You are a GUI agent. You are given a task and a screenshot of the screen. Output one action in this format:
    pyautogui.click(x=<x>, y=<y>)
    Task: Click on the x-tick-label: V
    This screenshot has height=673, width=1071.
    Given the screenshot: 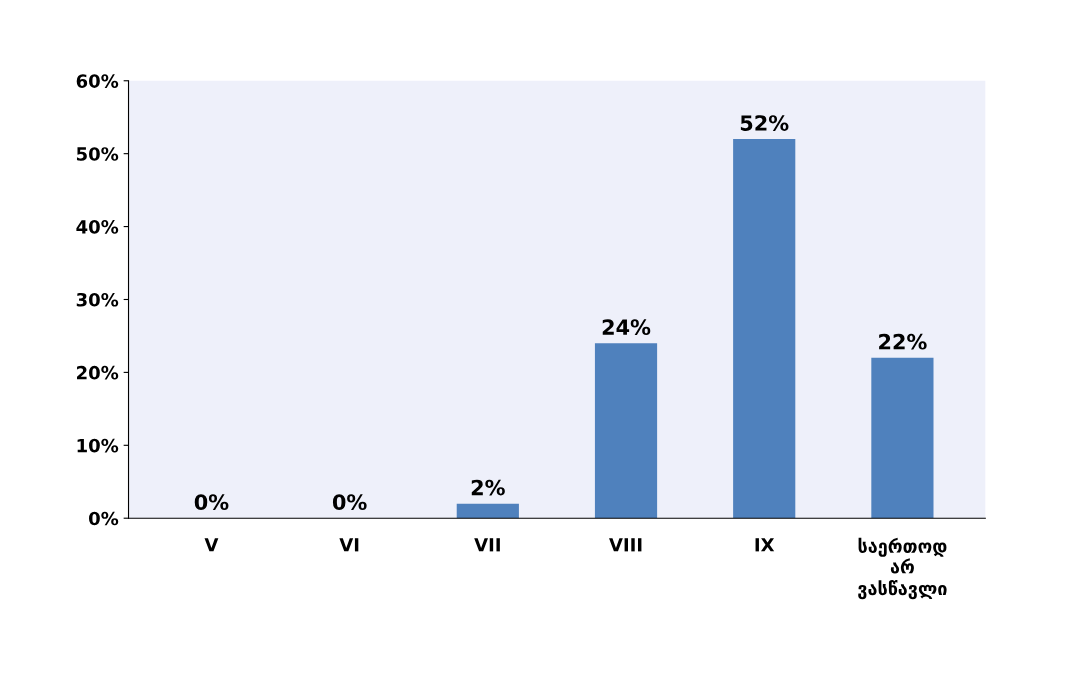 What is the action you would take?
    pyautogui.click(x=211, y=545)
    